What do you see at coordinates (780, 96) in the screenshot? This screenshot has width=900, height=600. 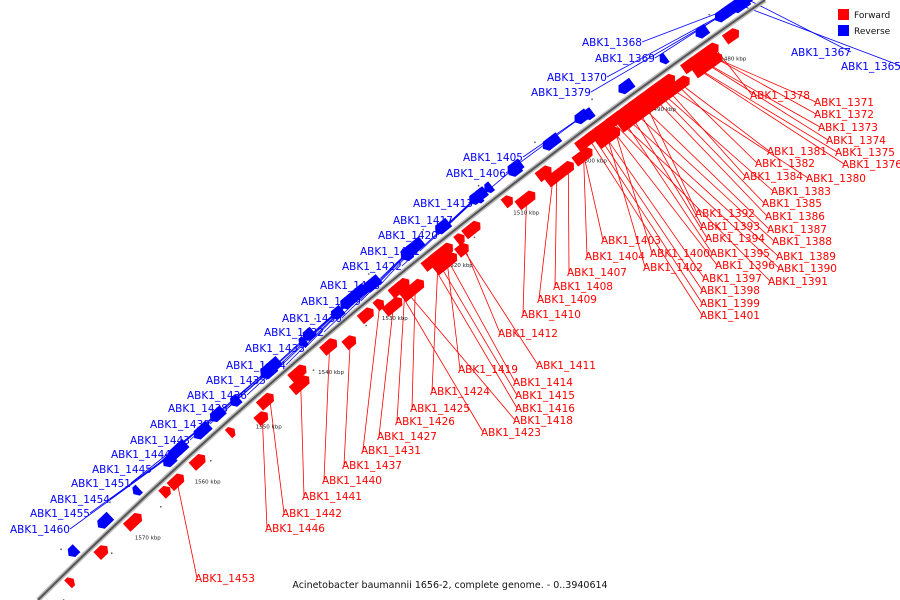 I see `gene-label: ABK1_1378` at bounding box center [780, 96].